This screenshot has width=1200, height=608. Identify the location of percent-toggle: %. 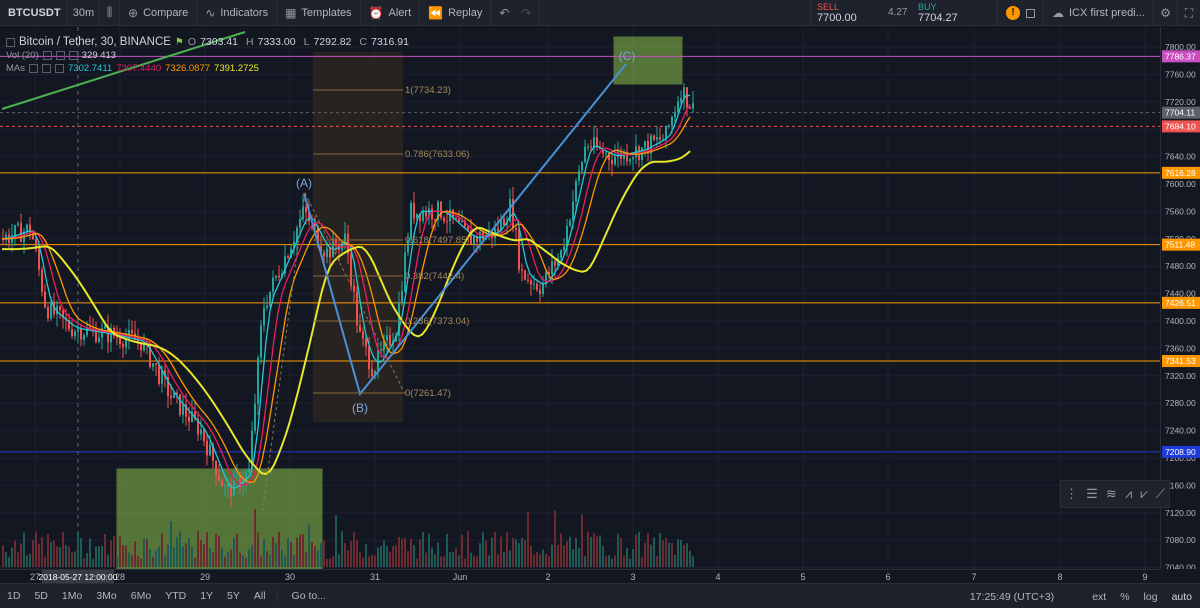
(1125, 596).